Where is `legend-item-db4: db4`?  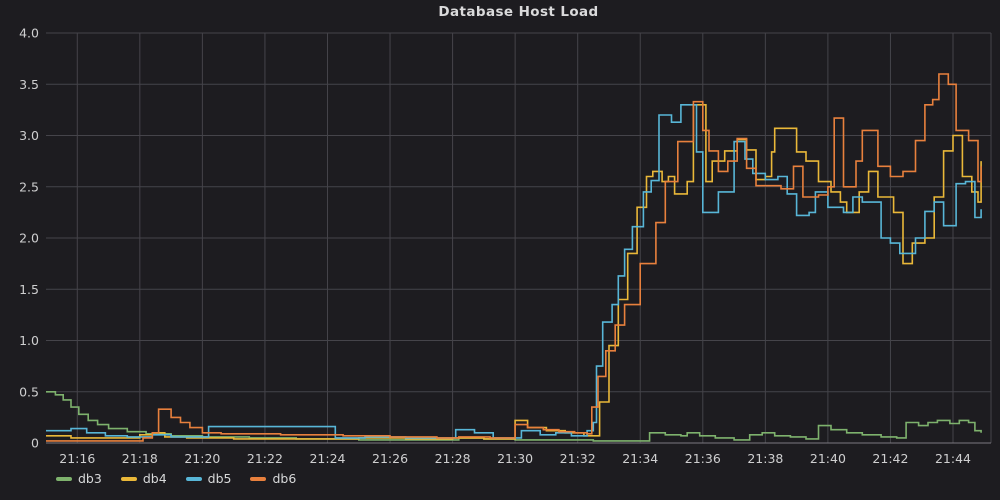
legend-item-db4: db4 is located at coordinates (143, 478).